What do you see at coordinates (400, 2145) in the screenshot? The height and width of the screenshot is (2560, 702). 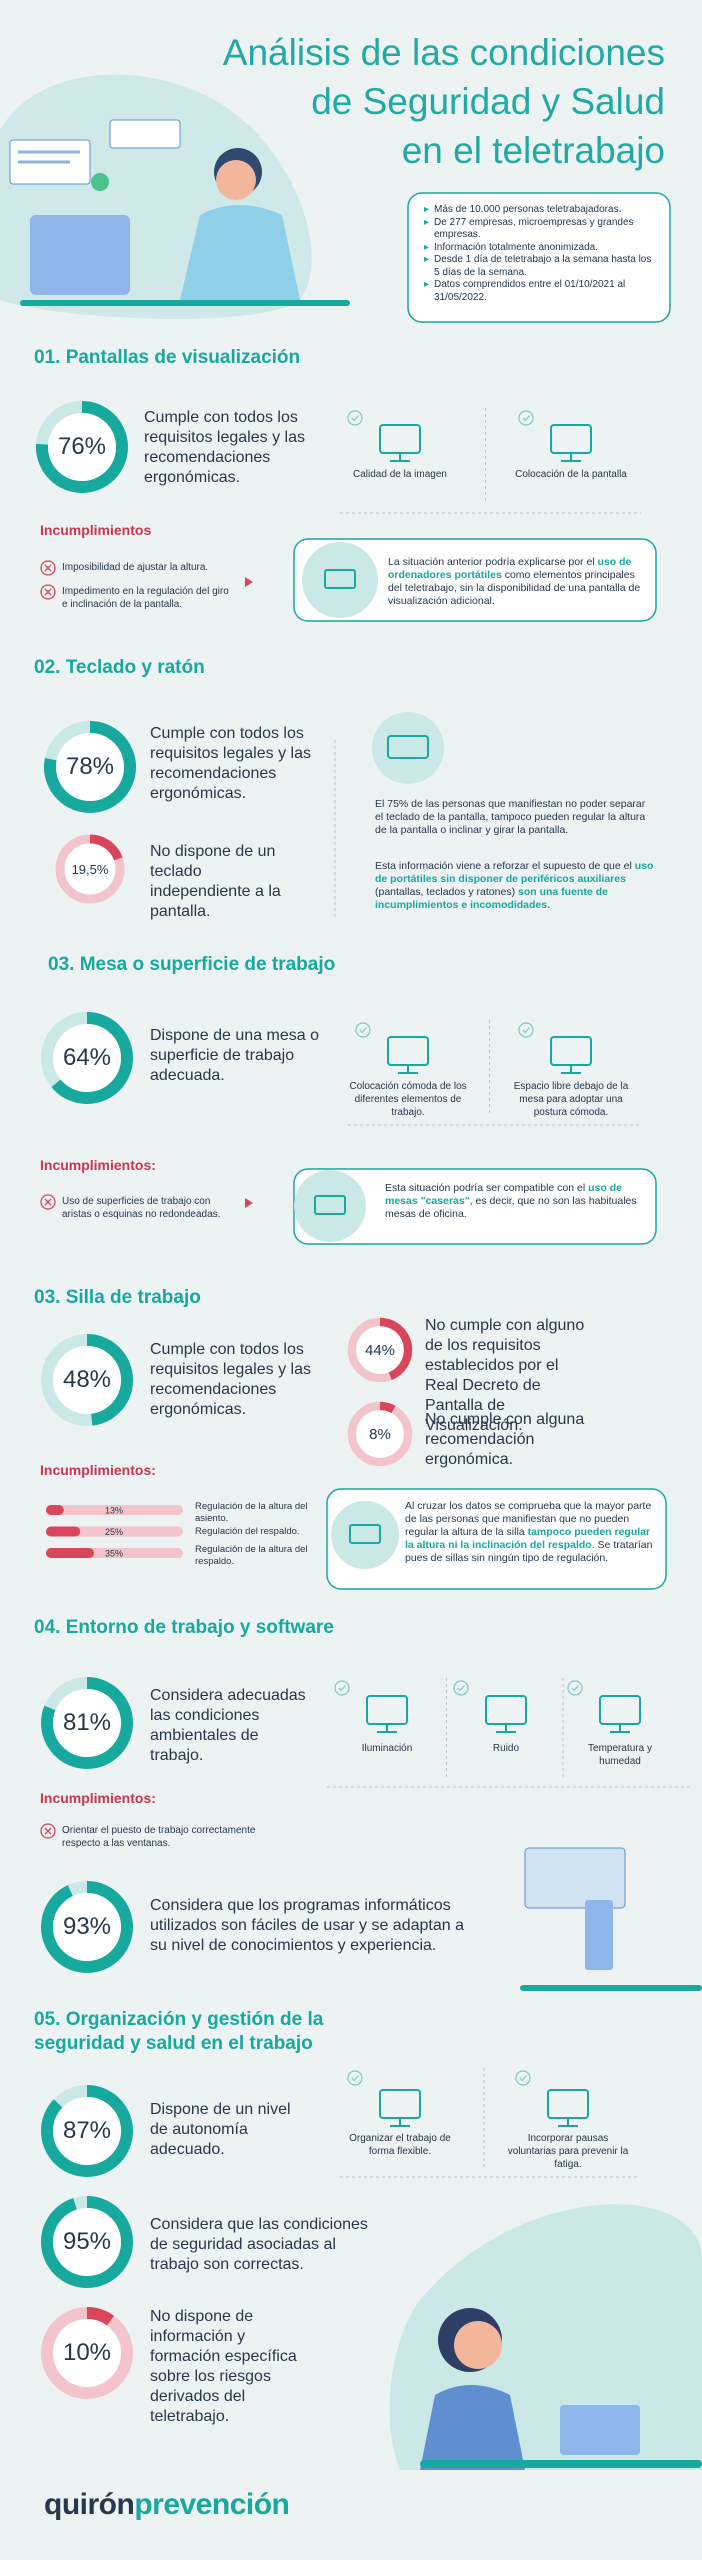 I see `feature-label: Organizar el trabajo de forma flexible.` at bounding box center [400, 2145].